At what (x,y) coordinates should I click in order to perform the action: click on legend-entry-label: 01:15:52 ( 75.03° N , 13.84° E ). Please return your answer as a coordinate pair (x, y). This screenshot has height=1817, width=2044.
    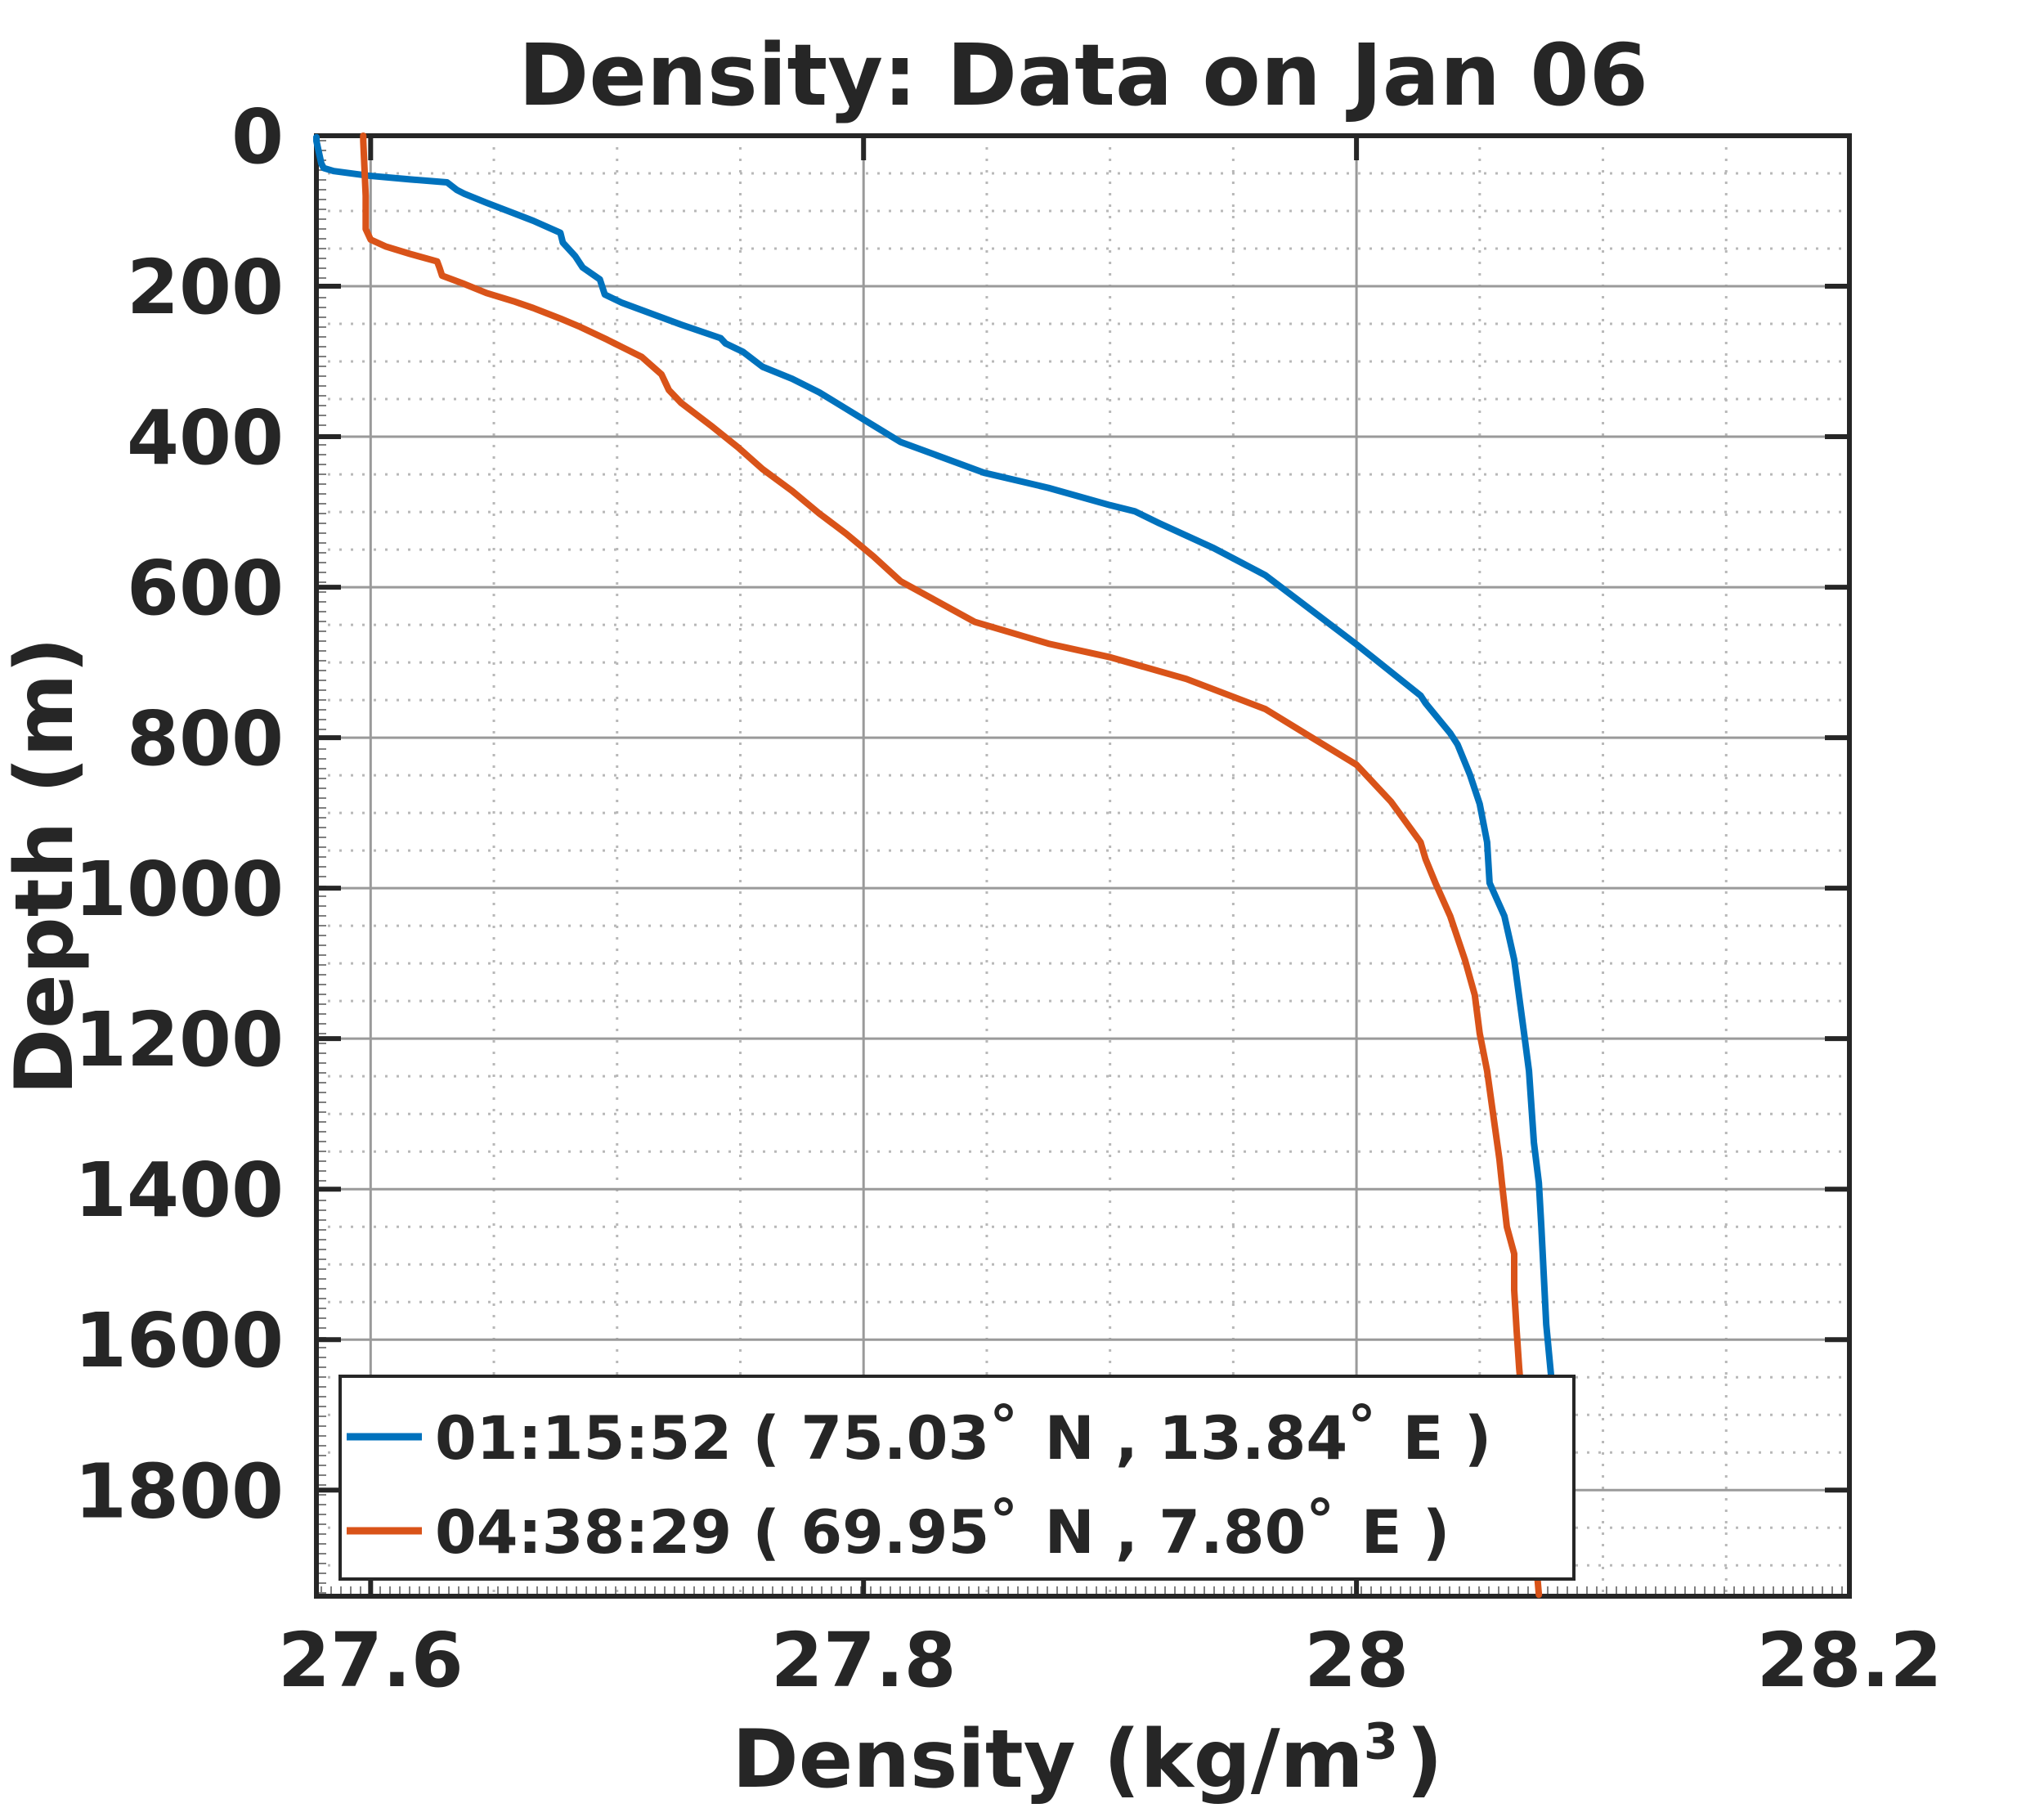
    Looking at the image, I should click on (963, 1434).